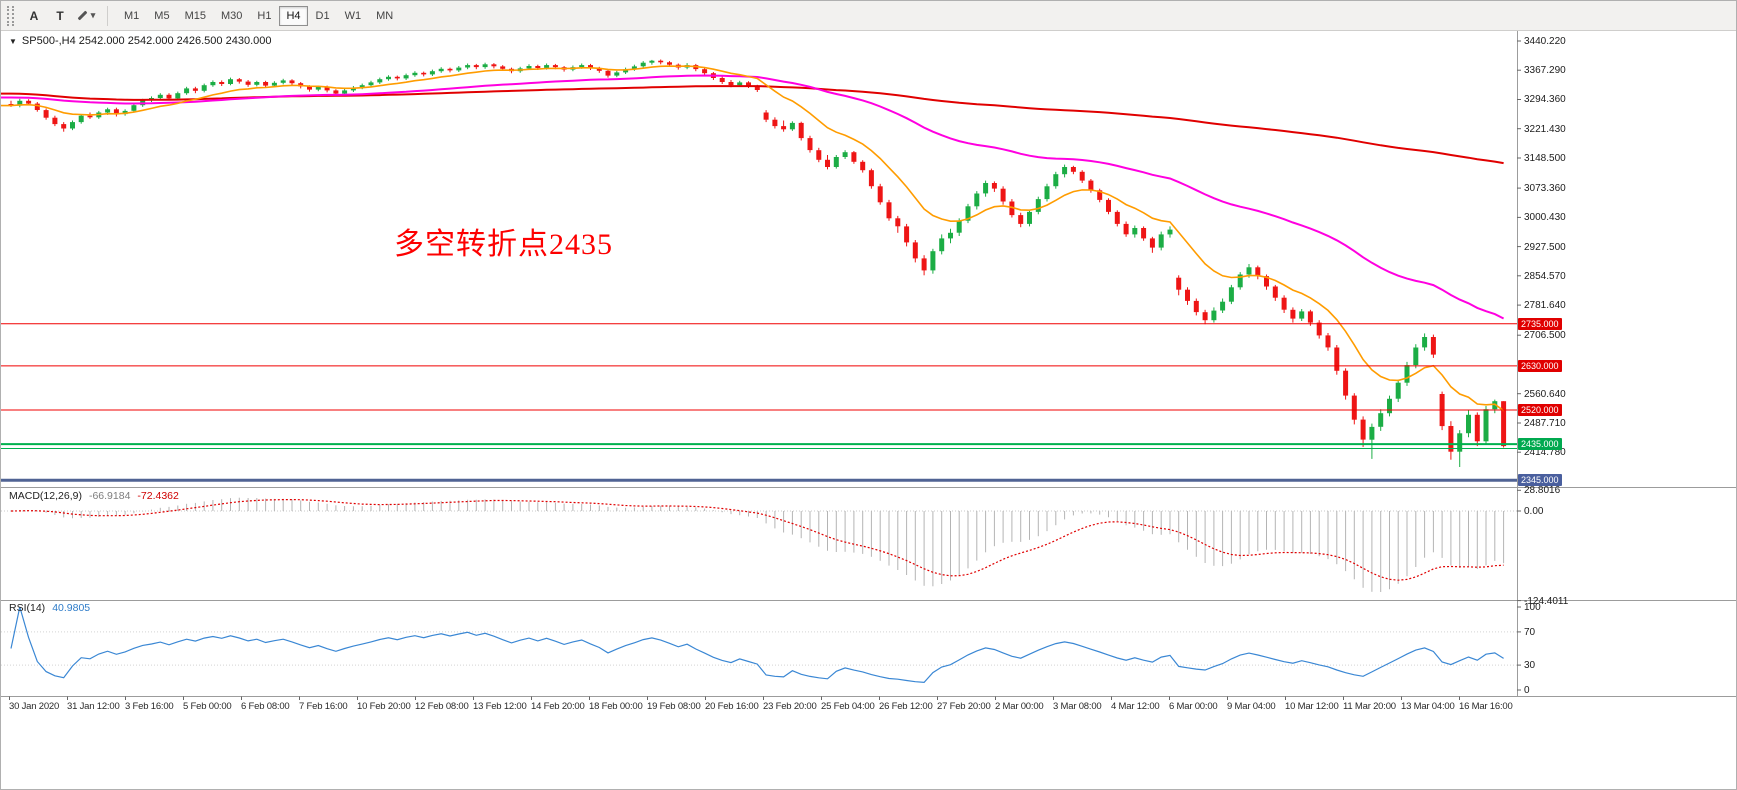 This screenshot has height=790, width=1737. I want to click on text-label-tool-button: T, so click(60, 16).